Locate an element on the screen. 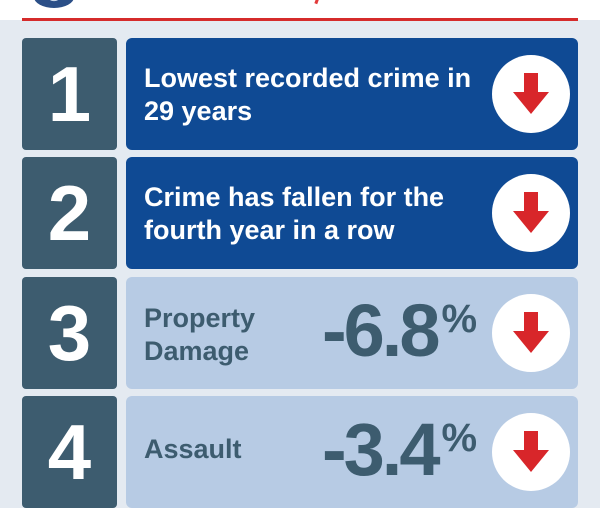  stat-value: -6.8 is located at coordinates (381, 330).